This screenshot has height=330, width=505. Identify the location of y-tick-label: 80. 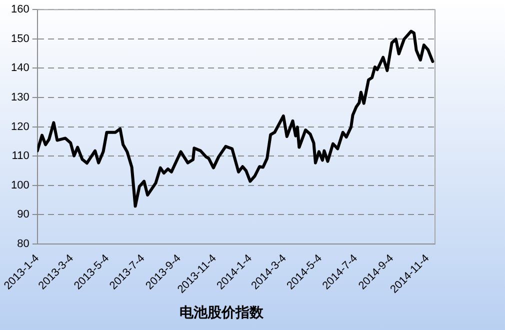
(23, 244).